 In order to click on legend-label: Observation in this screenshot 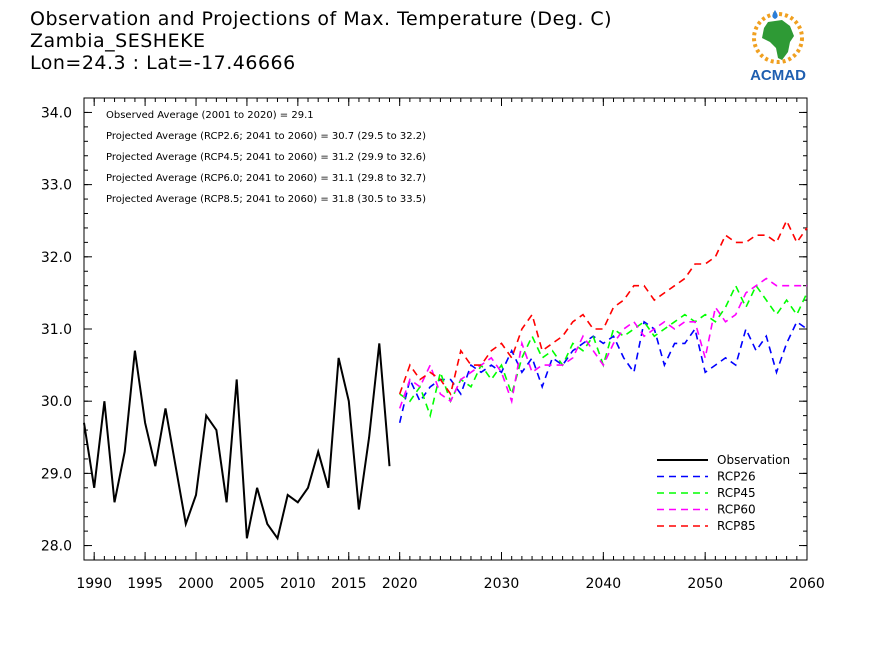, I will do `click(753, 460)`.